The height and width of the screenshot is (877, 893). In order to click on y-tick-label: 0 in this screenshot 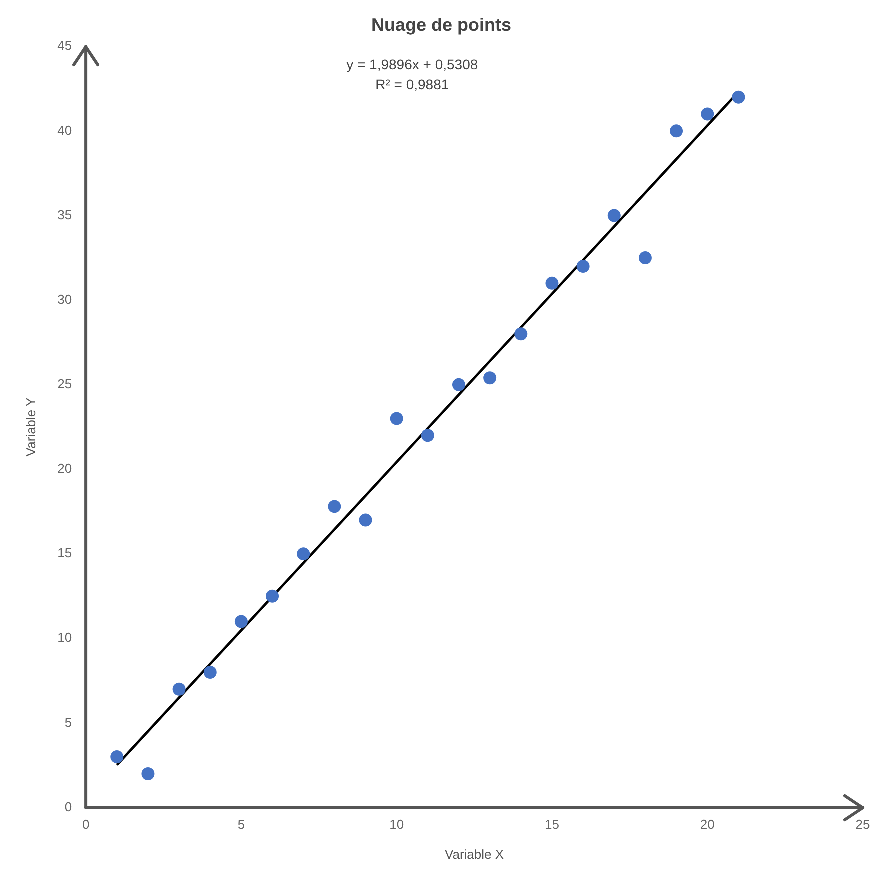, I will do `click(68, 806)`.